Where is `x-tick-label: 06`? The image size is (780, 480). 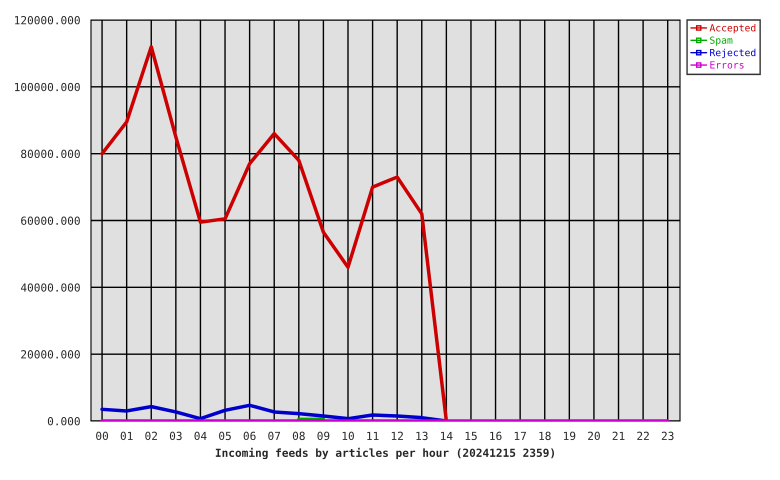
x-tick-label: 06 is located at coordinates (250, 436).